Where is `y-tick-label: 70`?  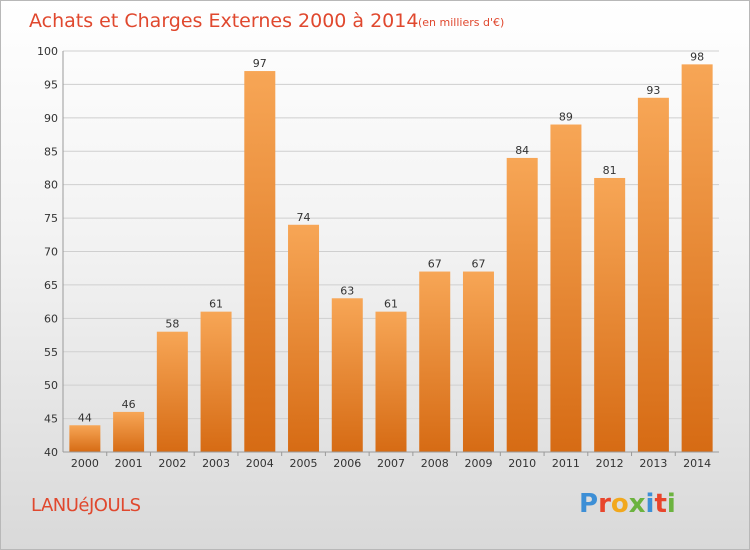
y-tick-label: 70 is located at coordinates (51, 252).